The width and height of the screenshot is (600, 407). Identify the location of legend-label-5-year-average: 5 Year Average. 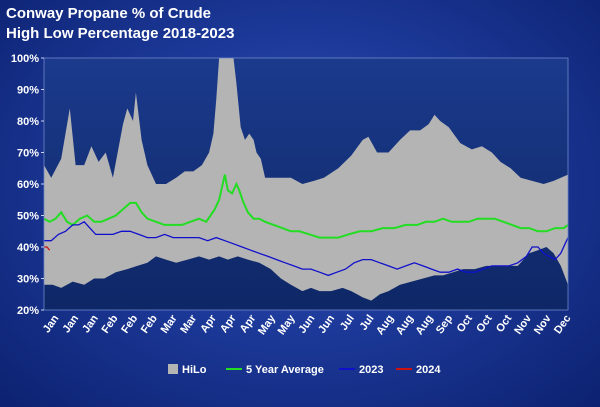
(285, 370).